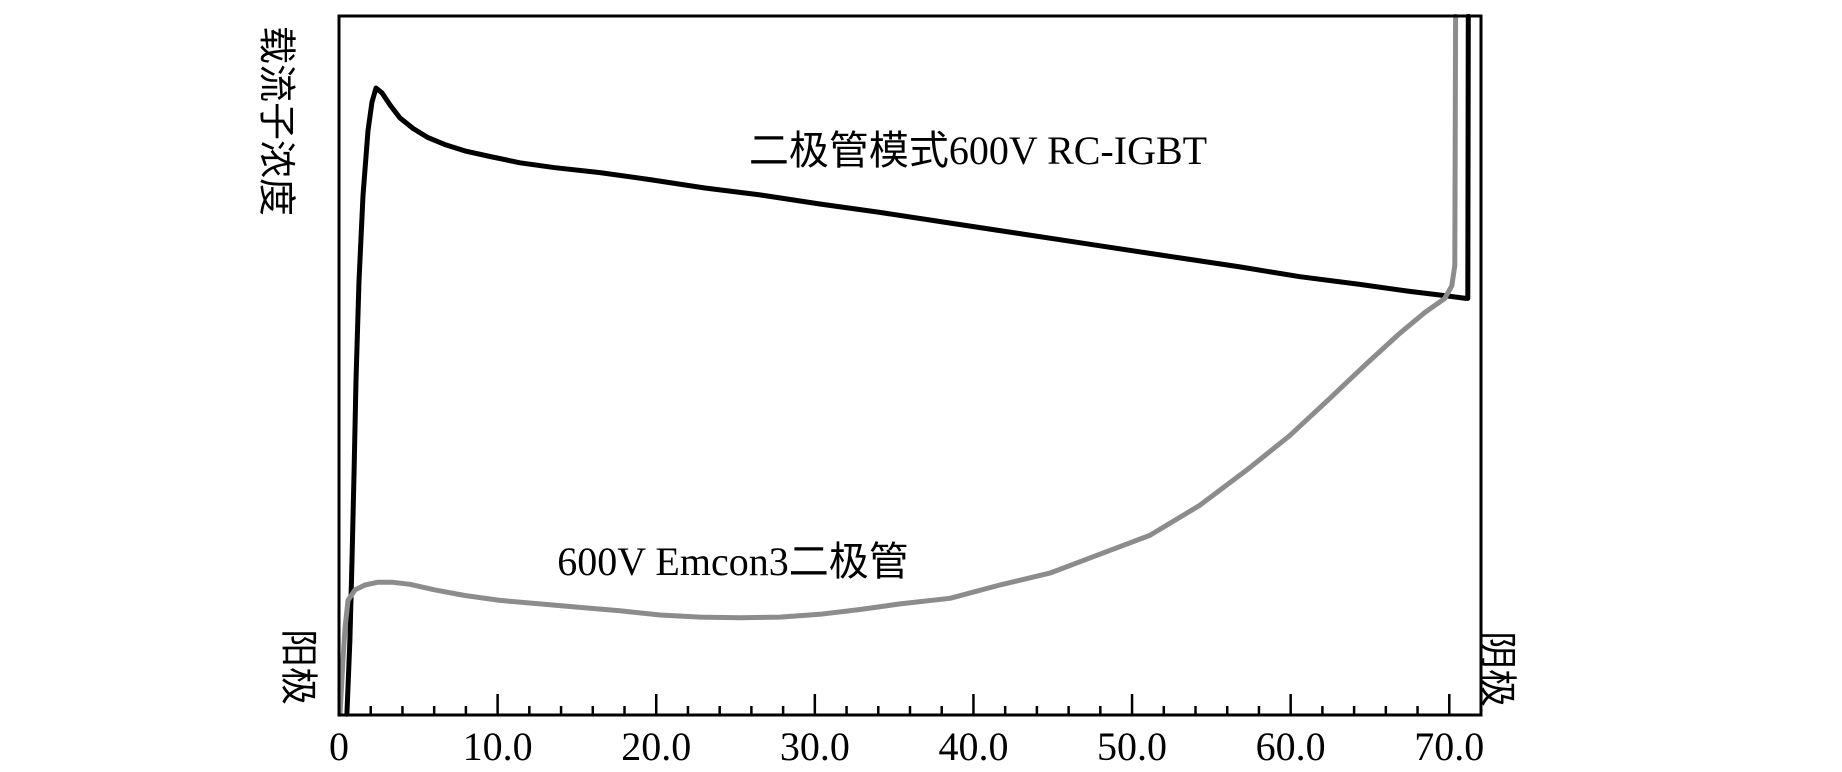 The width and height of the screenshot is (1842, 772). Describe the element at coordinates (733, 561) in the screenshot. I see `series-annotation-emcon3: 600V Emcon3二极管` at that location.